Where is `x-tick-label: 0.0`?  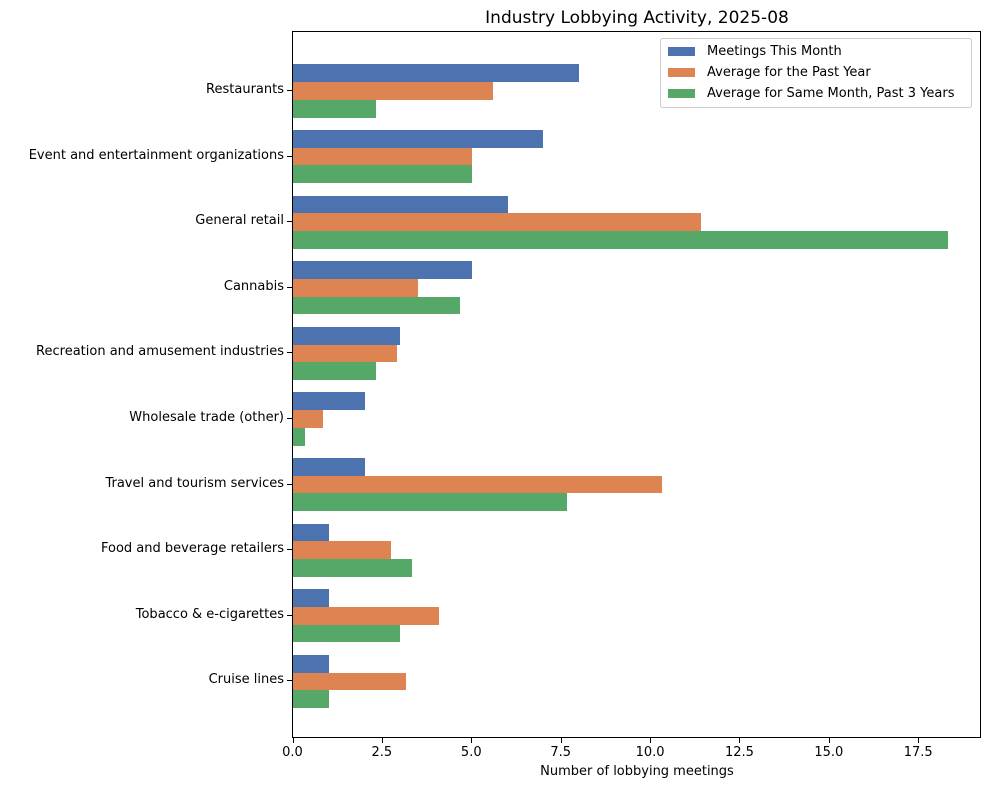 x-tick-label: 0.0 is located at coordinates (292, 752).